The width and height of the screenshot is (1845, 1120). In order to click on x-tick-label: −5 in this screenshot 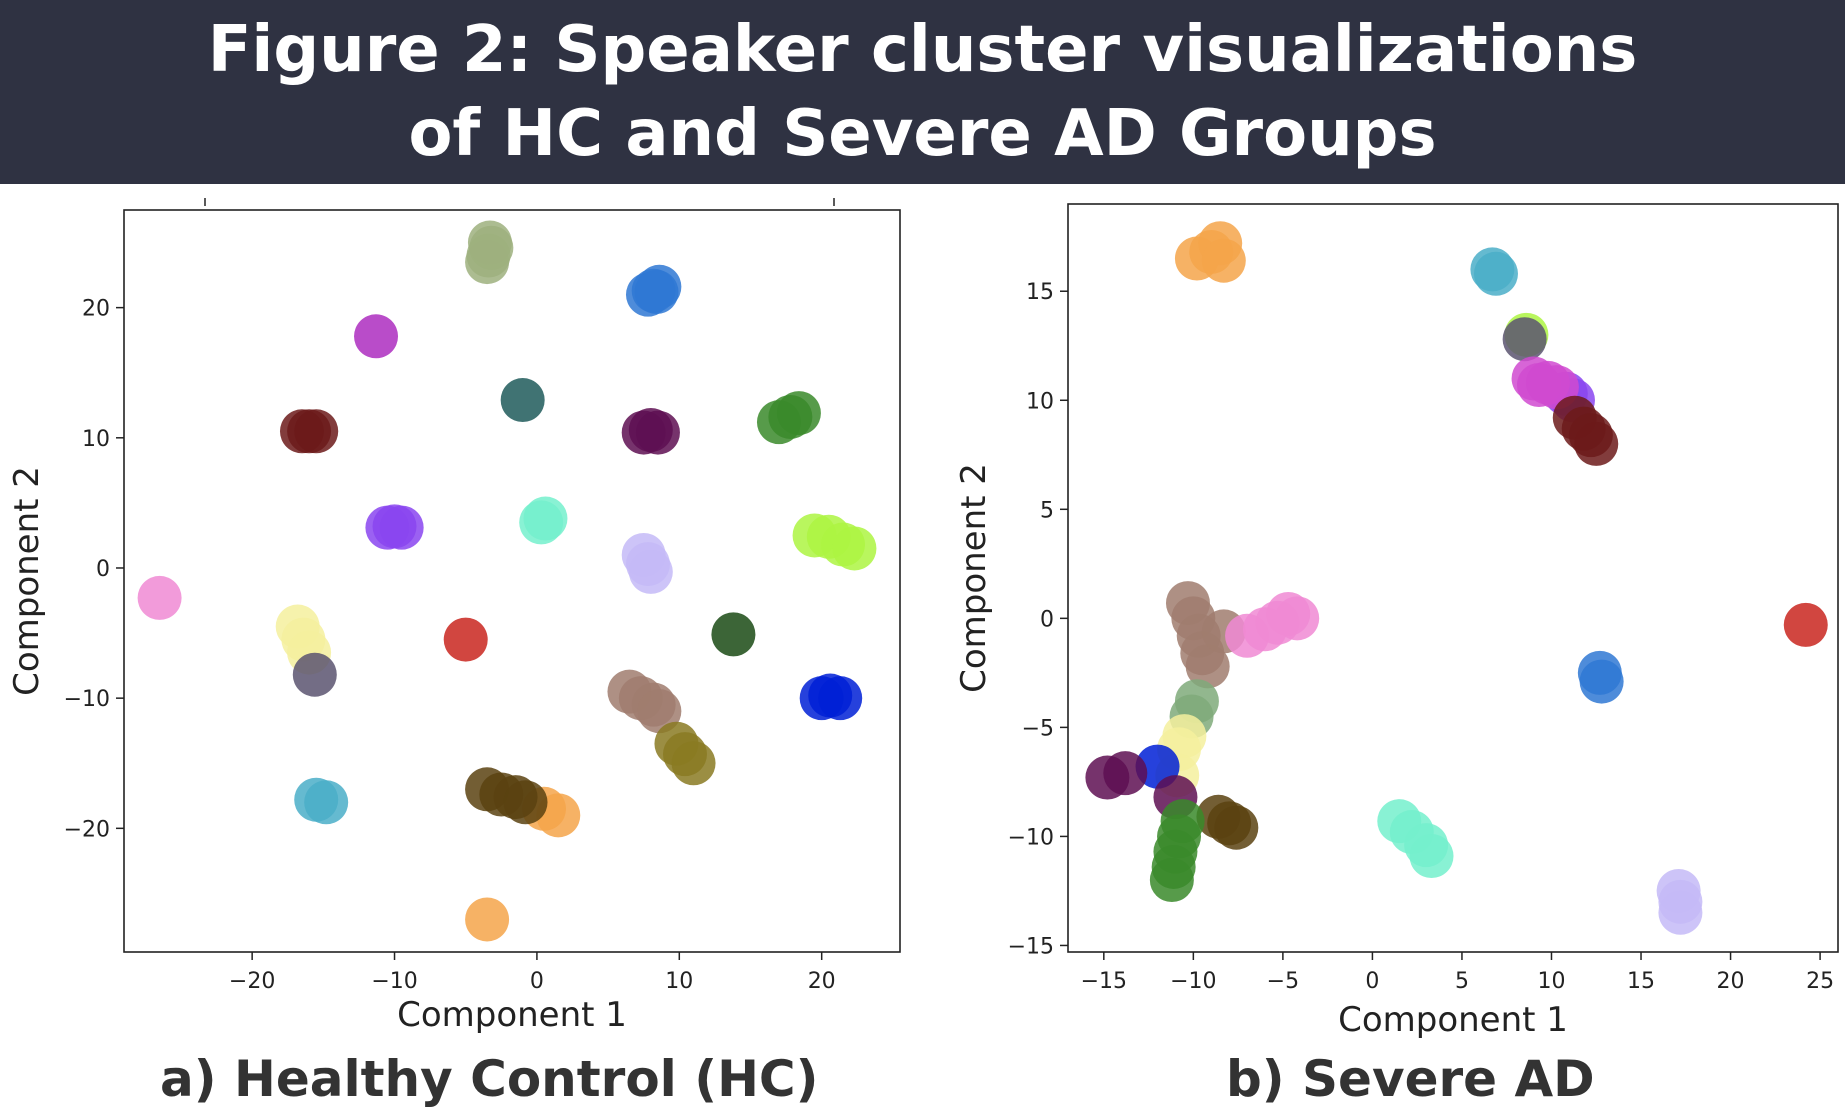, I will do `click(1283, 981)`.